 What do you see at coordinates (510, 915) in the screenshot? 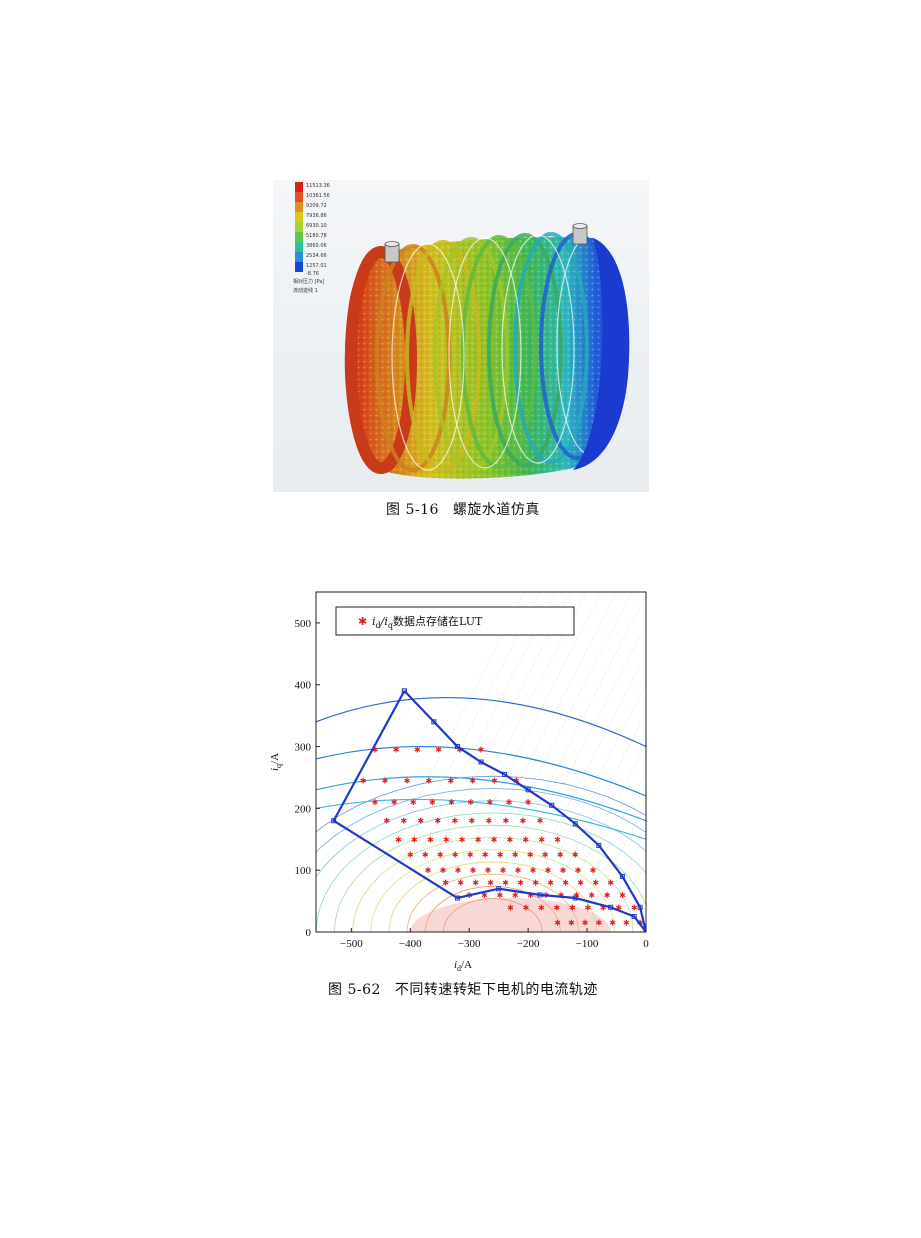
I see `current-region` at bounding box center [510, 915].